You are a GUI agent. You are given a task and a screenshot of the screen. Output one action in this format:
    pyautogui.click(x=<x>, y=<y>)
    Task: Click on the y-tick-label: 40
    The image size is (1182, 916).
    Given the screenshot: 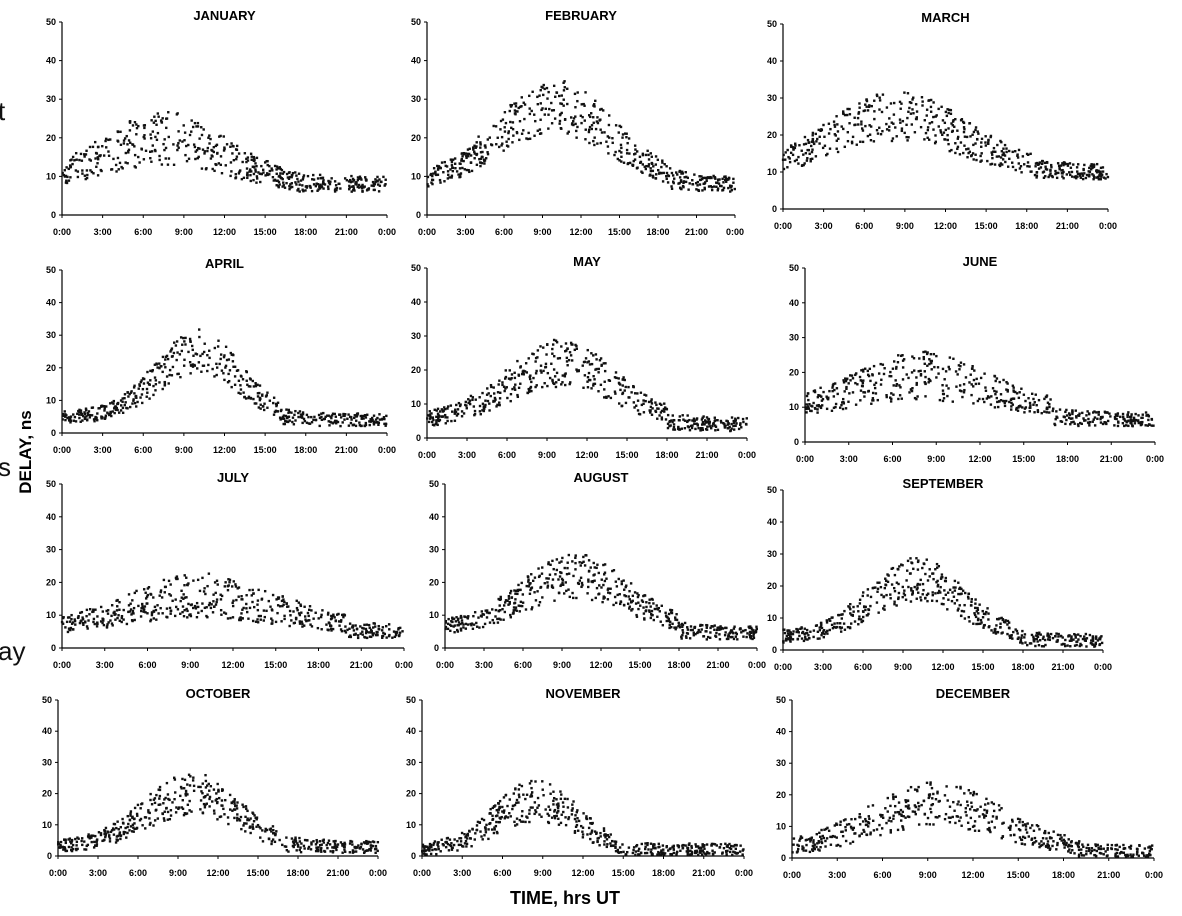 What is the action you would take?
    pyautogui.click(x=51, y=303)
    